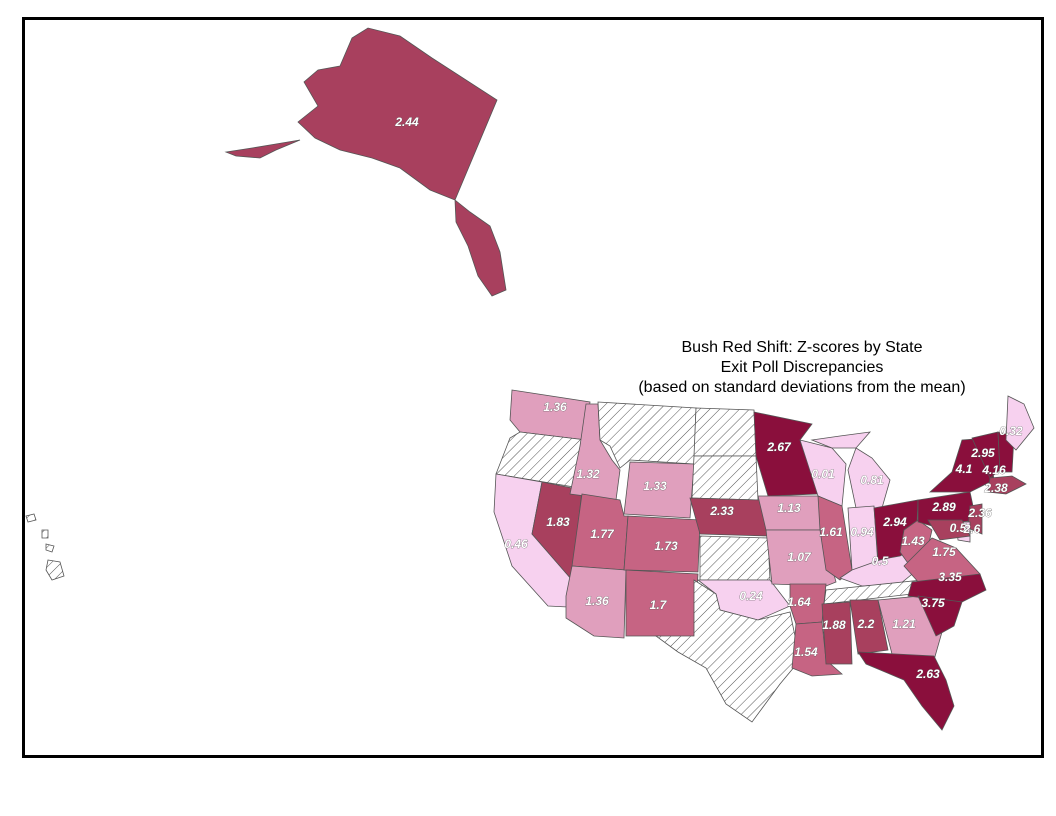 This screenshot has height=816, width=1056. What do you see at coordinates (555, 407) in the screenshot?
I see `state-value-wa: 1.36` at bounding box center [555, 407].